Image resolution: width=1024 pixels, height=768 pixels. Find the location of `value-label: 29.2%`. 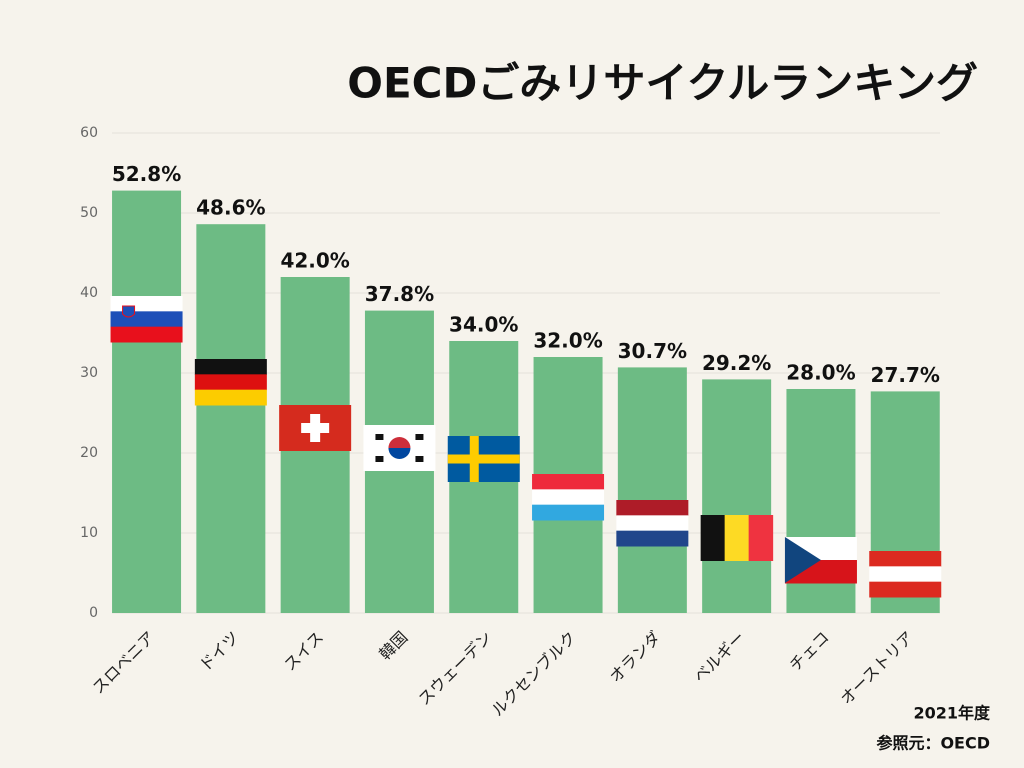

value-label: 29.2% is located at coordinates (736, 363).